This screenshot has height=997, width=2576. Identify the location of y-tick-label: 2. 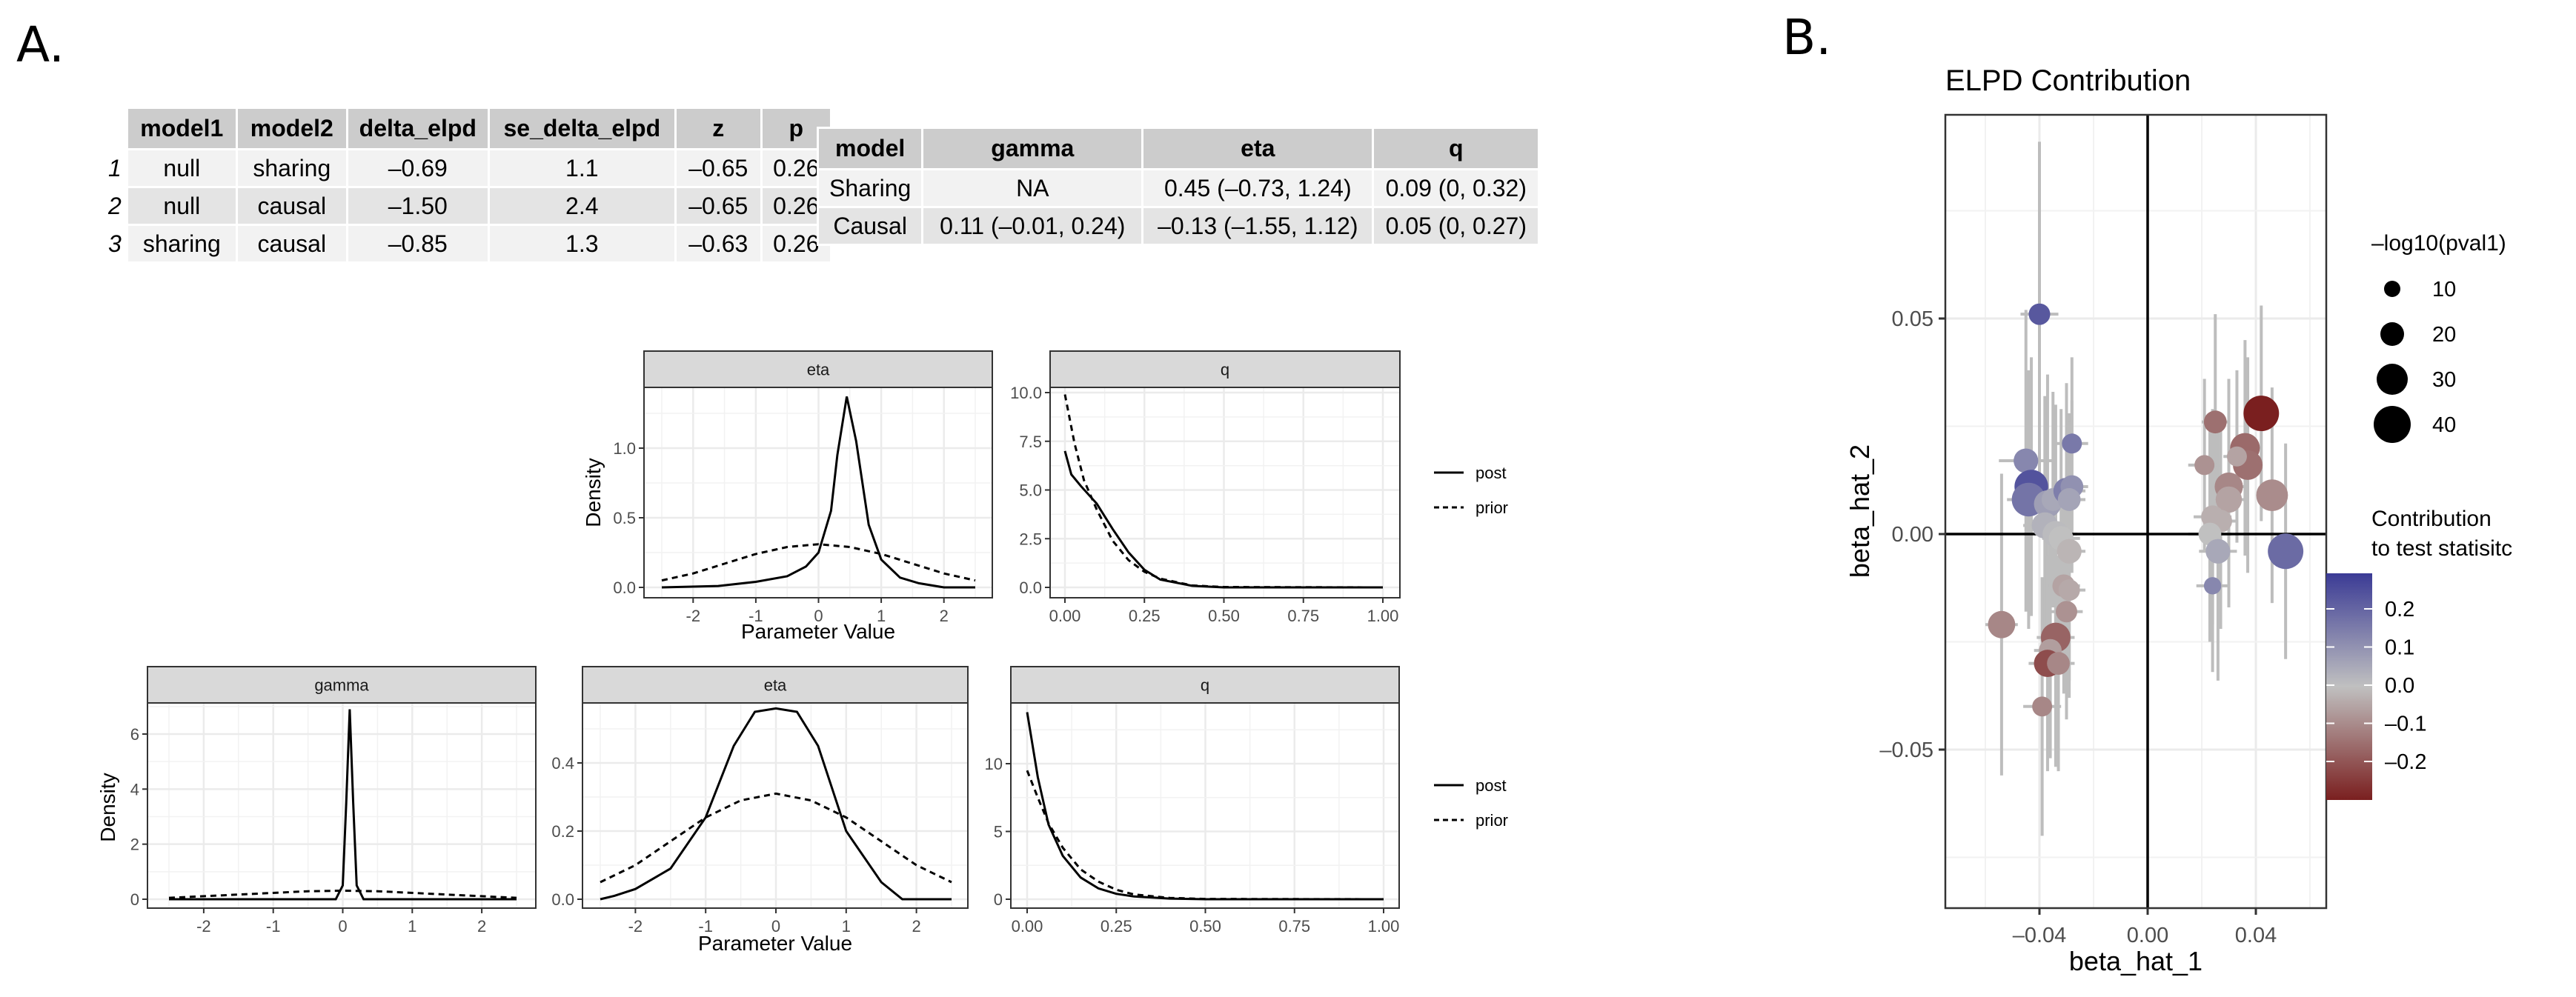
(134, 845).